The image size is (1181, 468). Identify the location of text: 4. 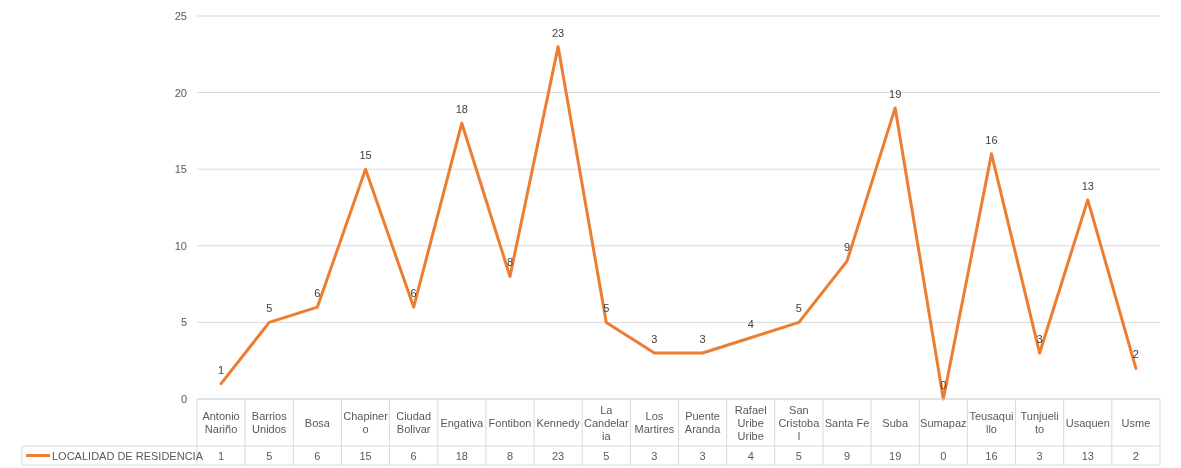
(750, 323).